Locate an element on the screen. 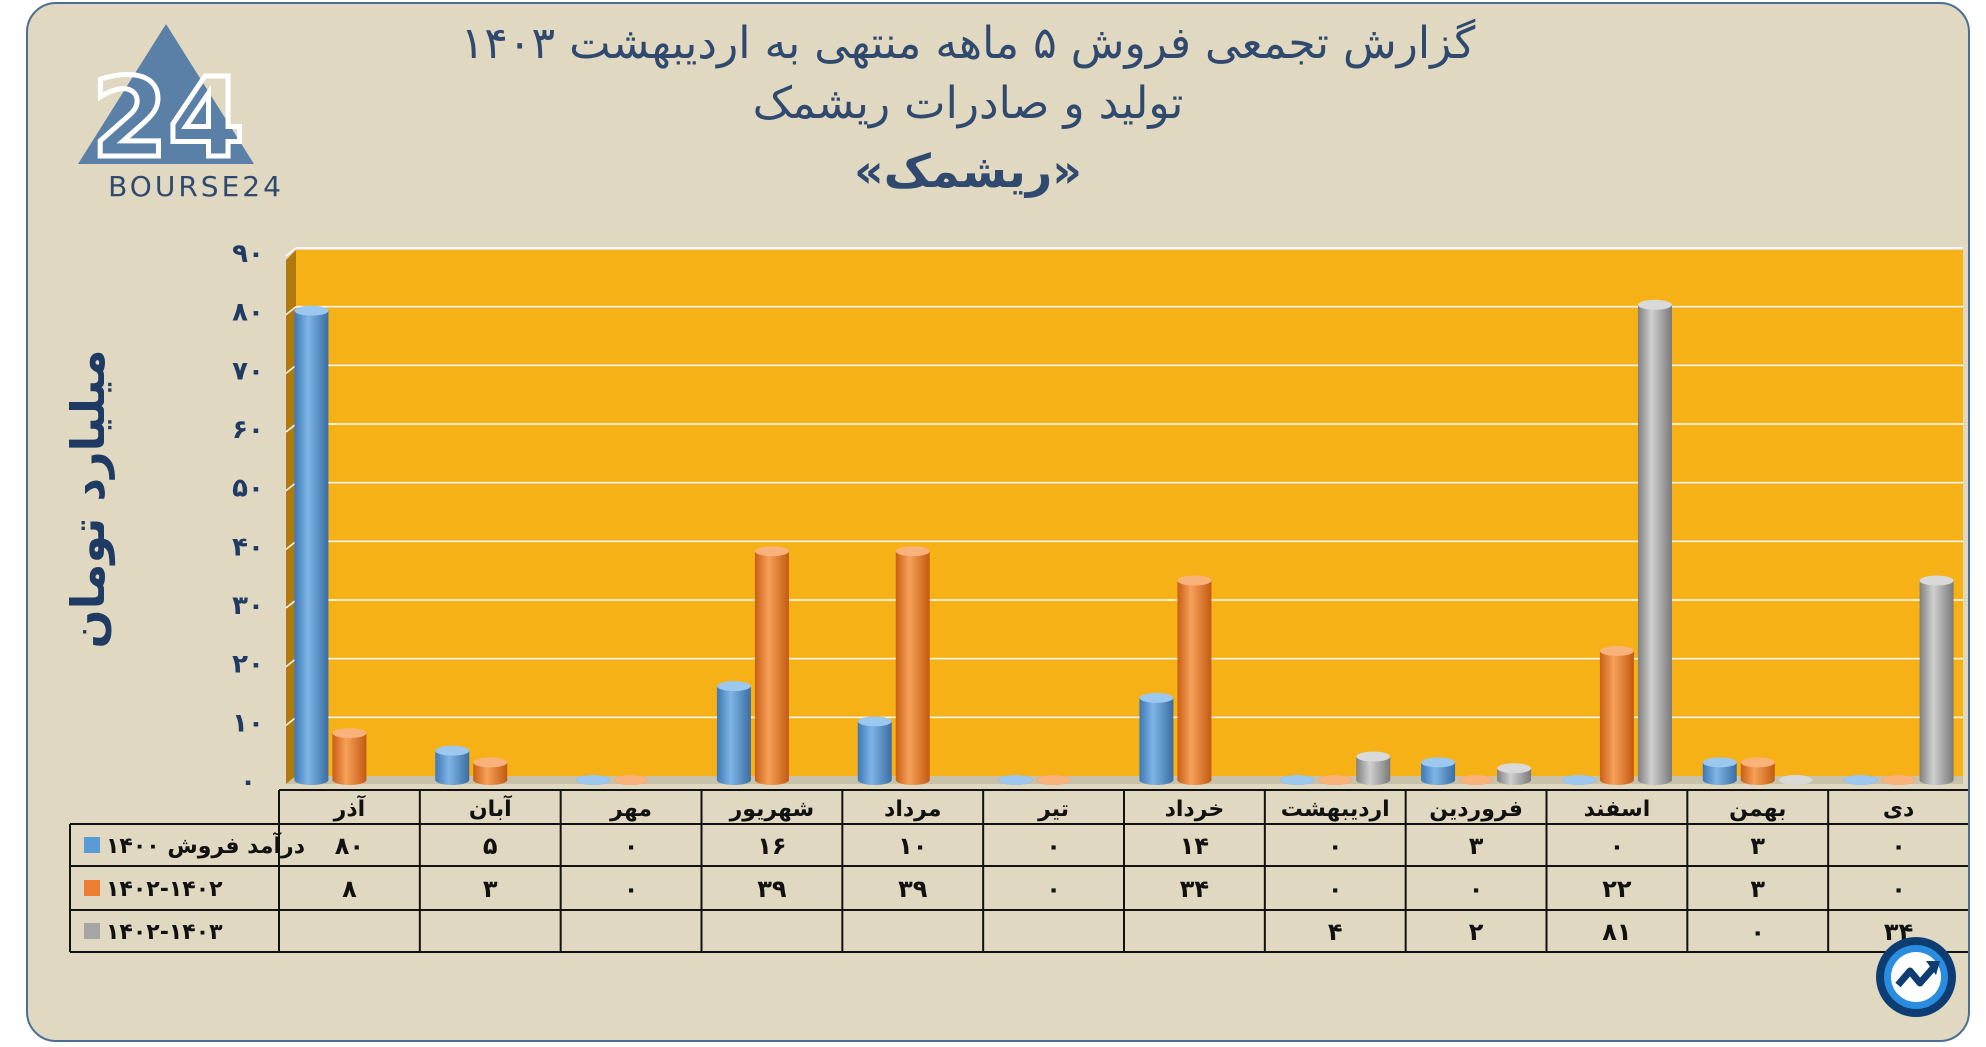  x-tick-label: خرداد is located at coordinates (1195, 809).